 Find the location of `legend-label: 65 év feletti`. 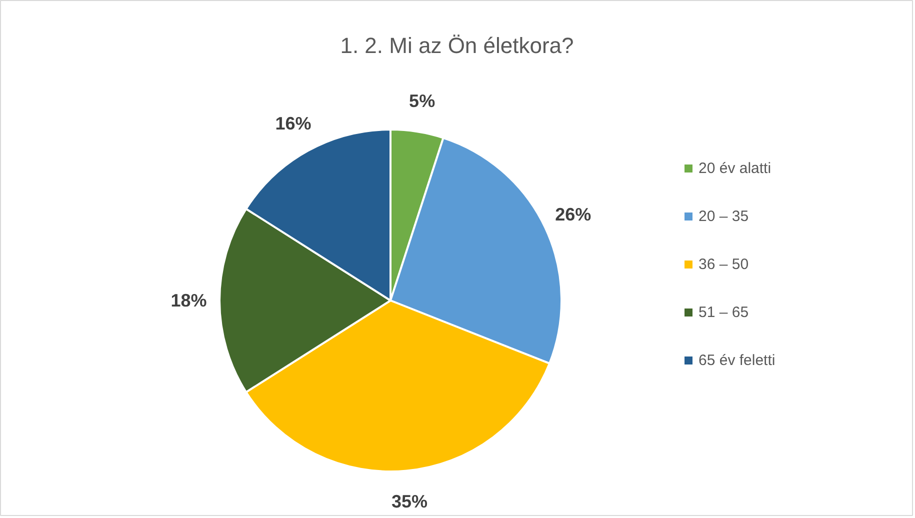

legend-label: 65 év feletti is located at coordinates (737, 360).